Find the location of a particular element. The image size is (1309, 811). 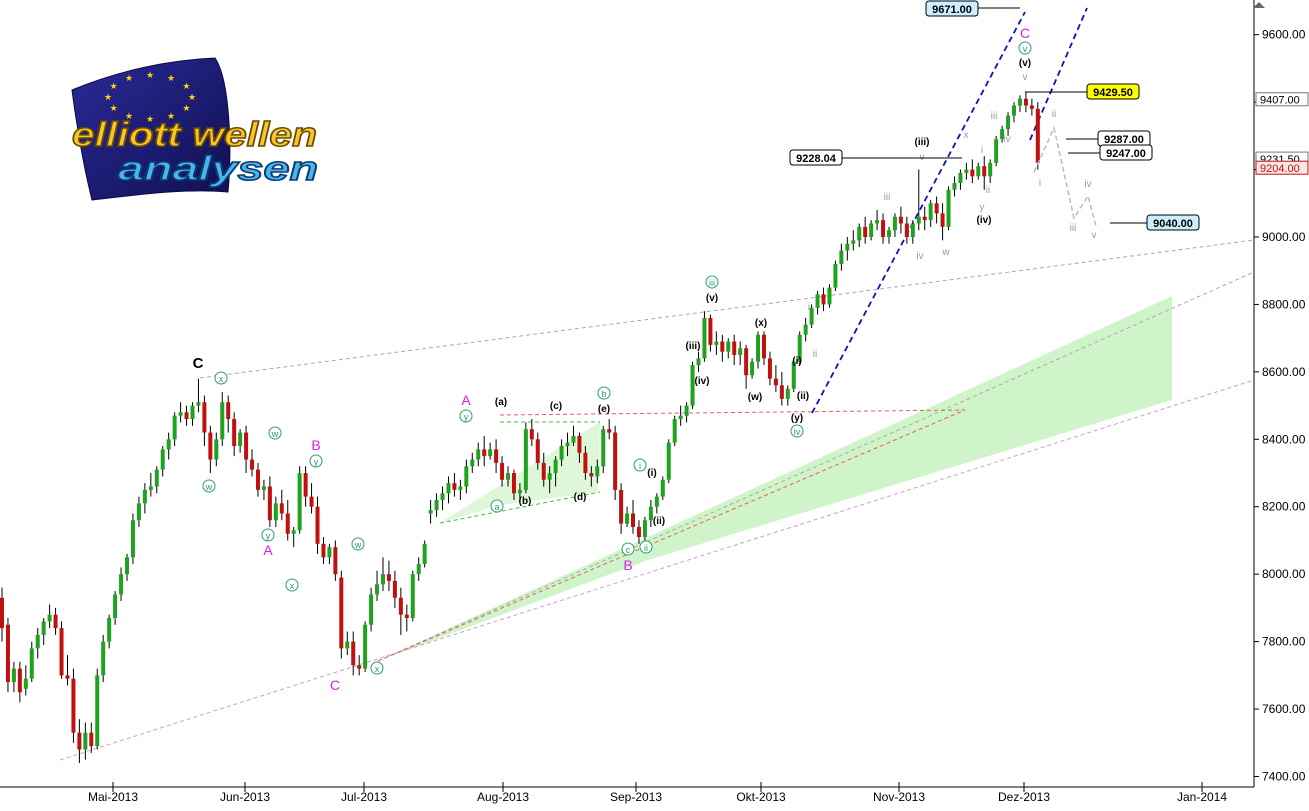

wave-label-text: iv is located at coordinates (1087, 184).